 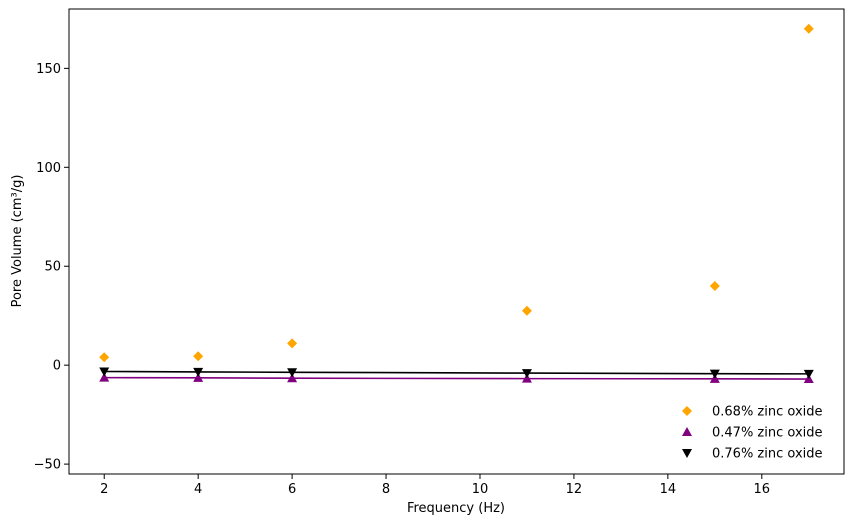 What do you see at coordinates (48, 69) in the screenshot?
I see `y-tick-label: 150` at bounding box center [48, 69].